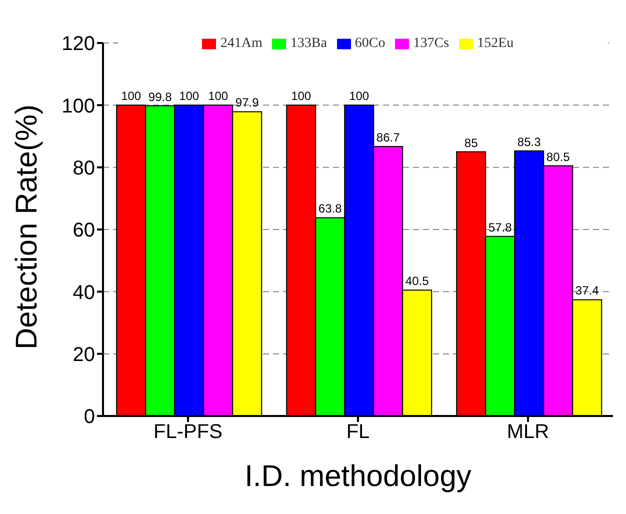 The height and width of the screenshot is (514, 626). I want to click on x-tick-label: FL-PFS, so click(188, 432).